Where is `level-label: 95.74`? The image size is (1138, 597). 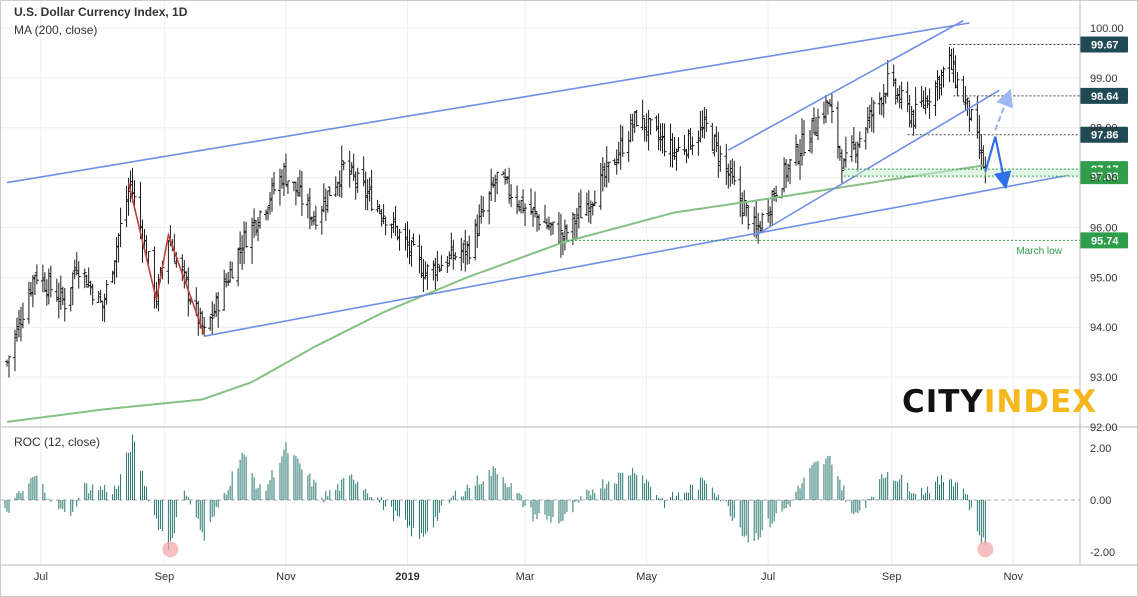
level-label: 95.74 is located at coordinates (1105, 241).